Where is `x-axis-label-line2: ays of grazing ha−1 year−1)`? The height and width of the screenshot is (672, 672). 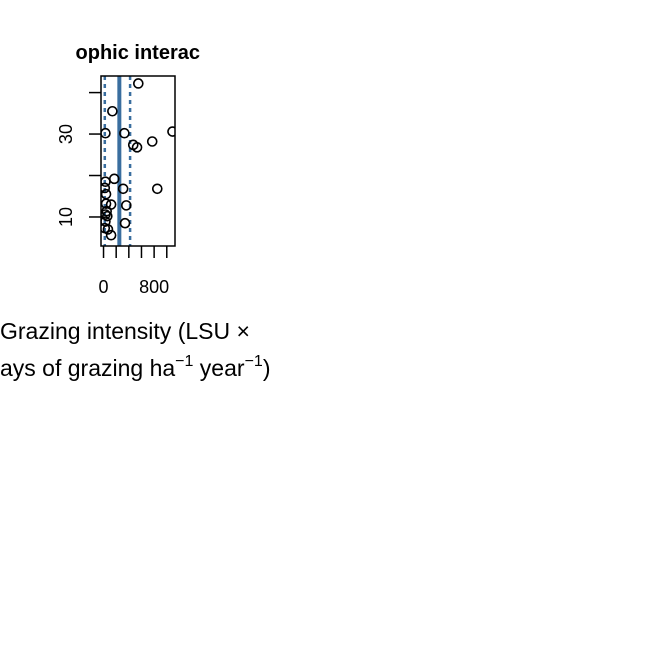 x-axis-label-line2: ays of grazing ha−1 year−1) is located at coordinates (135, 367).